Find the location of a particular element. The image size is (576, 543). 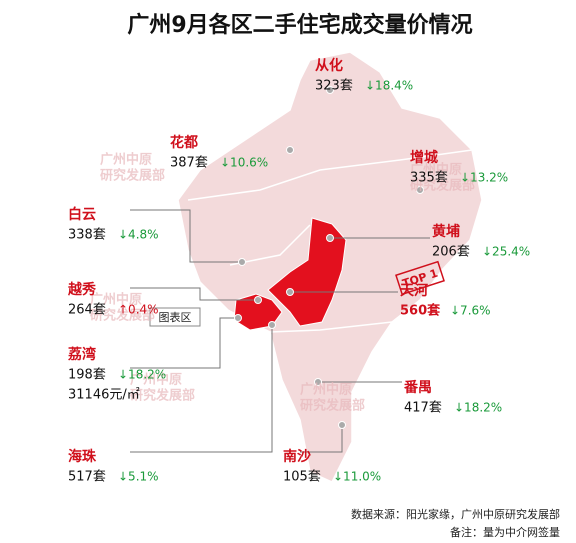

district-volume: 198套 is located at coordinates (87, 375).